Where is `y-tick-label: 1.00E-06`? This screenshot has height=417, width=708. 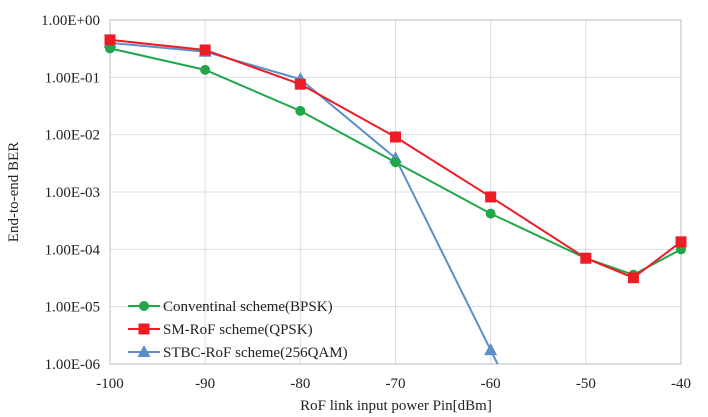
y-tick-label: 1.00E-06 is located at coordinates (73, 365).